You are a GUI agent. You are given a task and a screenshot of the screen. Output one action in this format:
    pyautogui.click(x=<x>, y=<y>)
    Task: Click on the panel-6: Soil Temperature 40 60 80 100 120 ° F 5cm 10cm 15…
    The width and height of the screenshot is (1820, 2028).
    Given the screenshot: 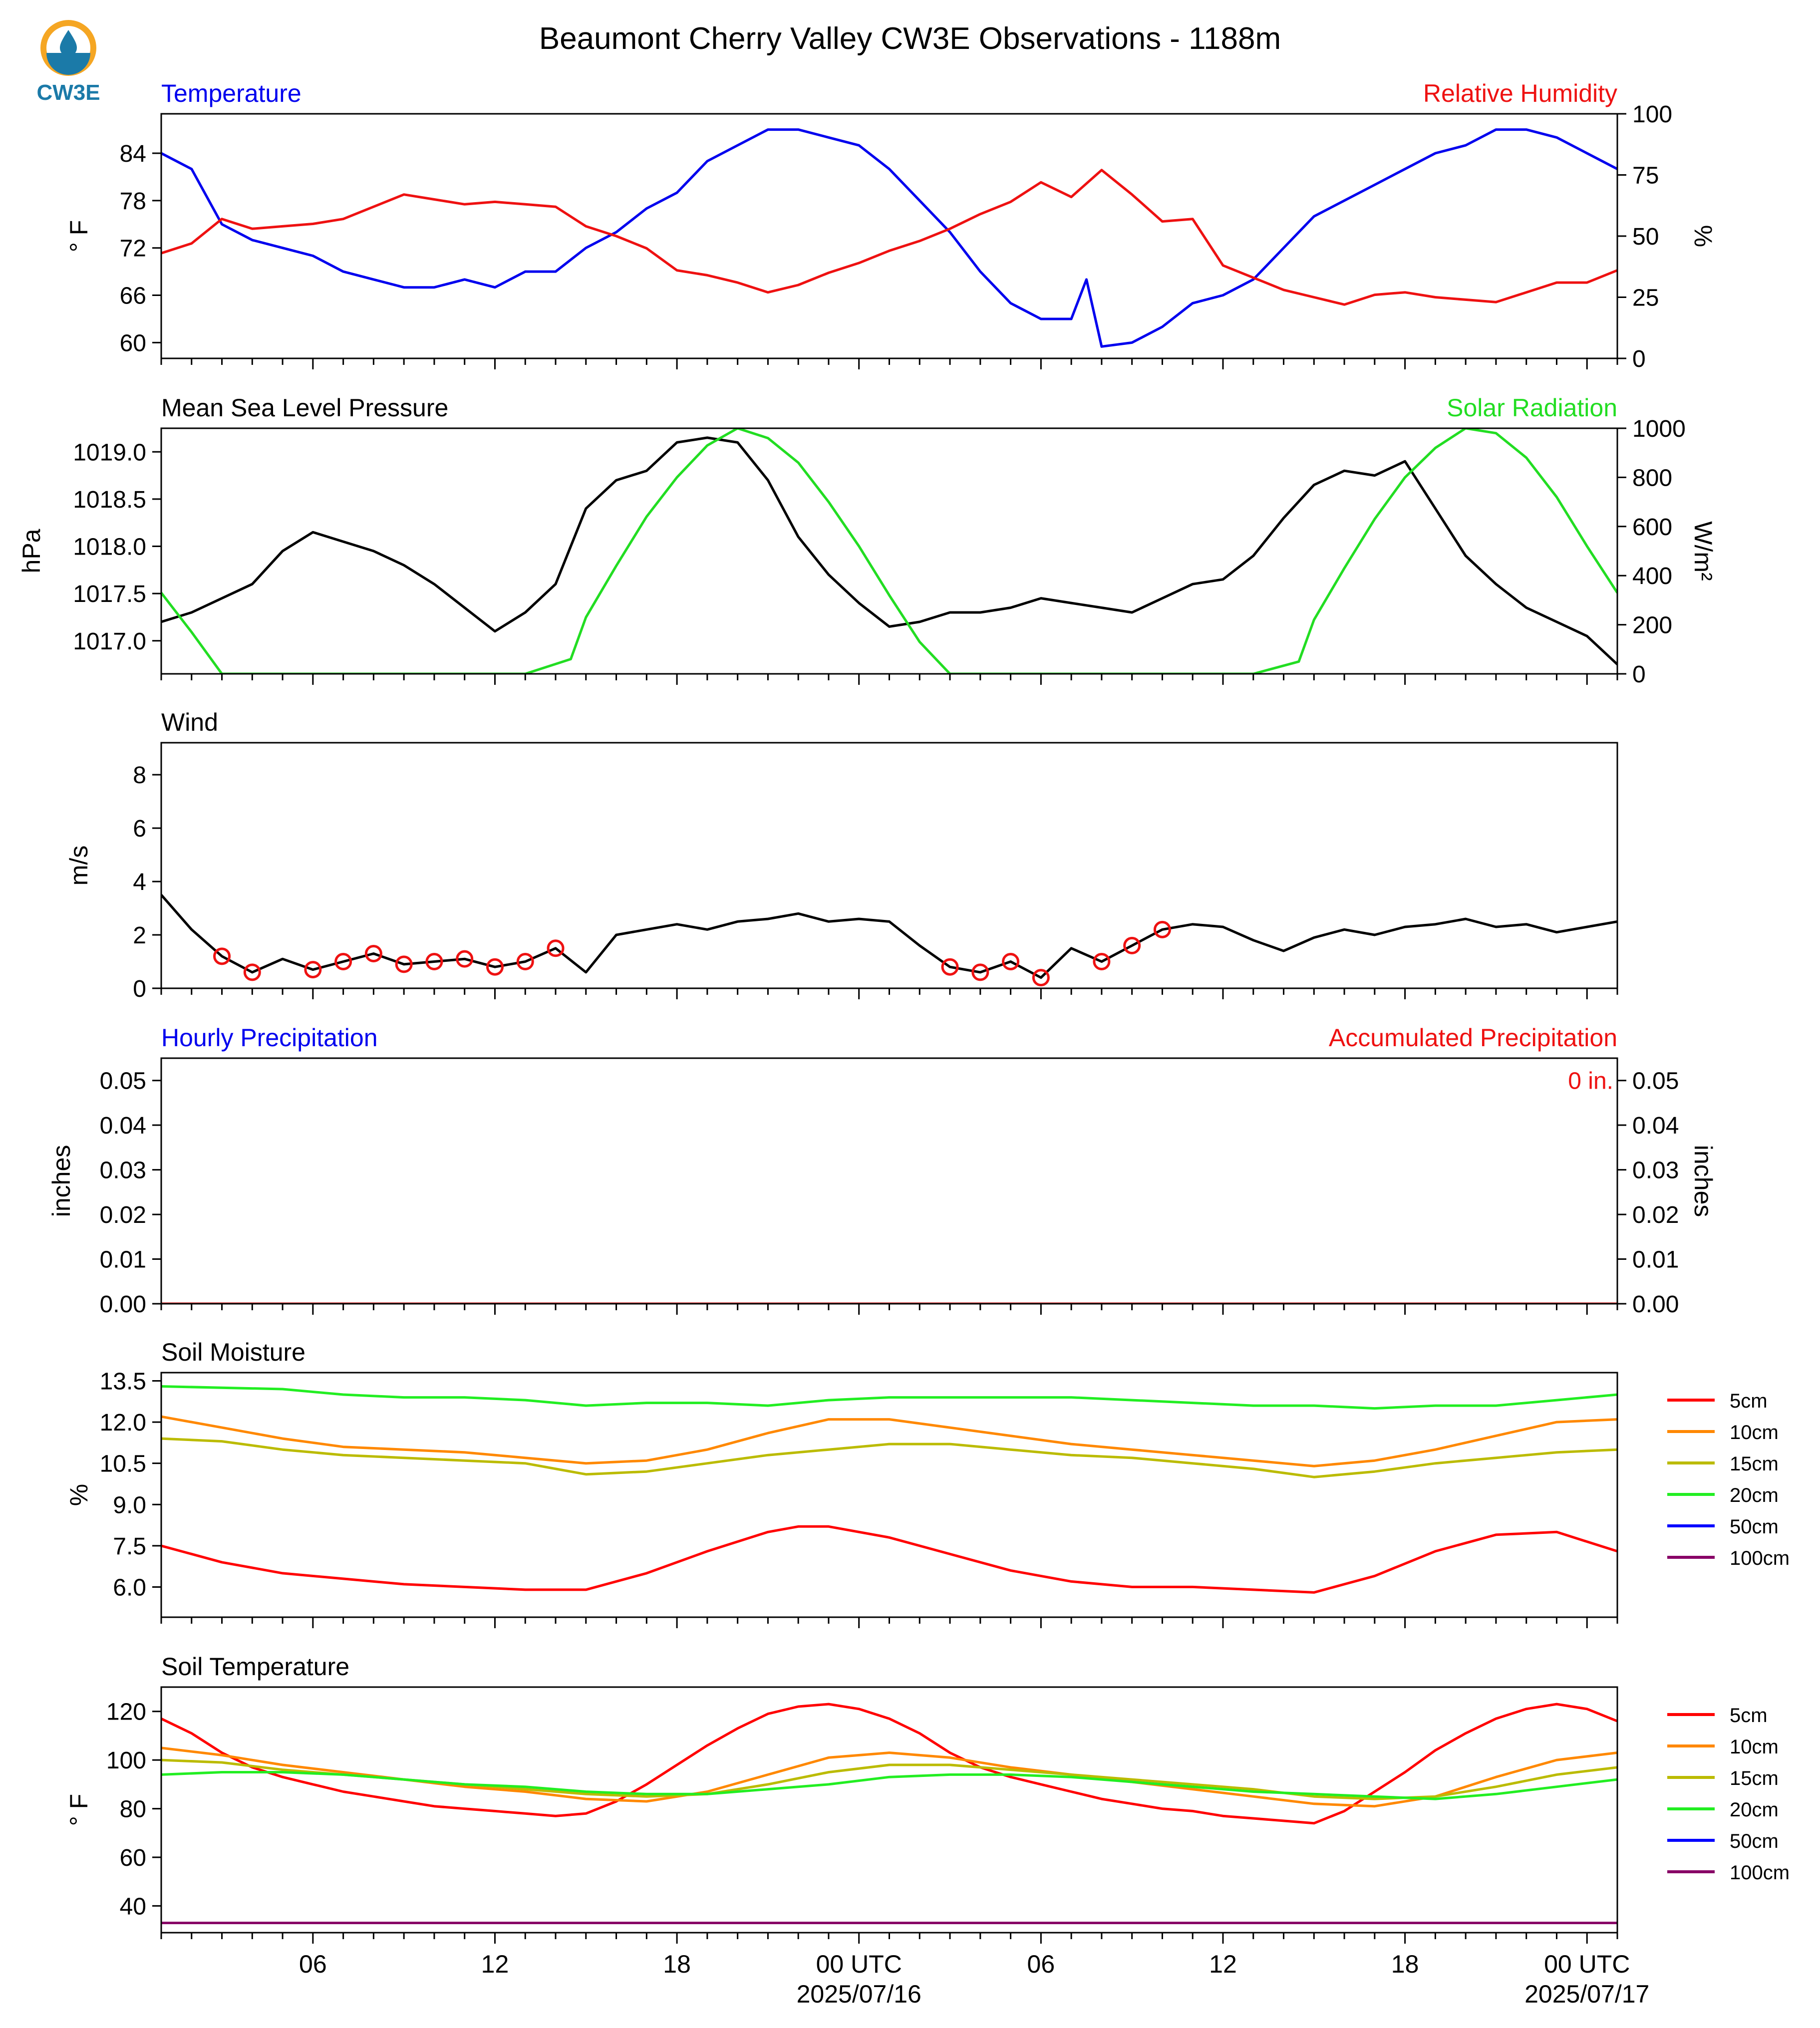 What is the action you would take?
    pyautogui.click(x=927, y=1798)
    